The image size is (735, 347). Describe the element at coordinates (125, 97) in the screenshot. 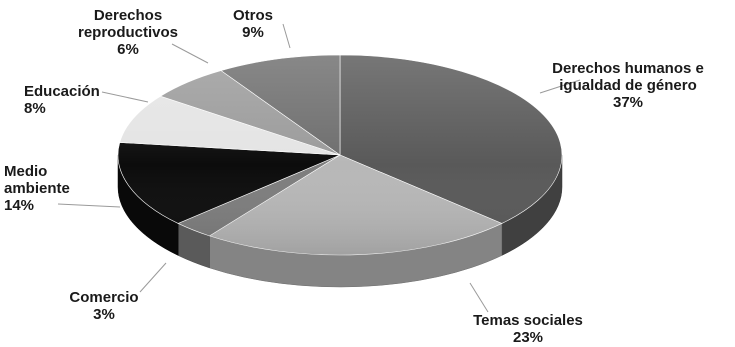

I see `leader-line-educacion` at that location.